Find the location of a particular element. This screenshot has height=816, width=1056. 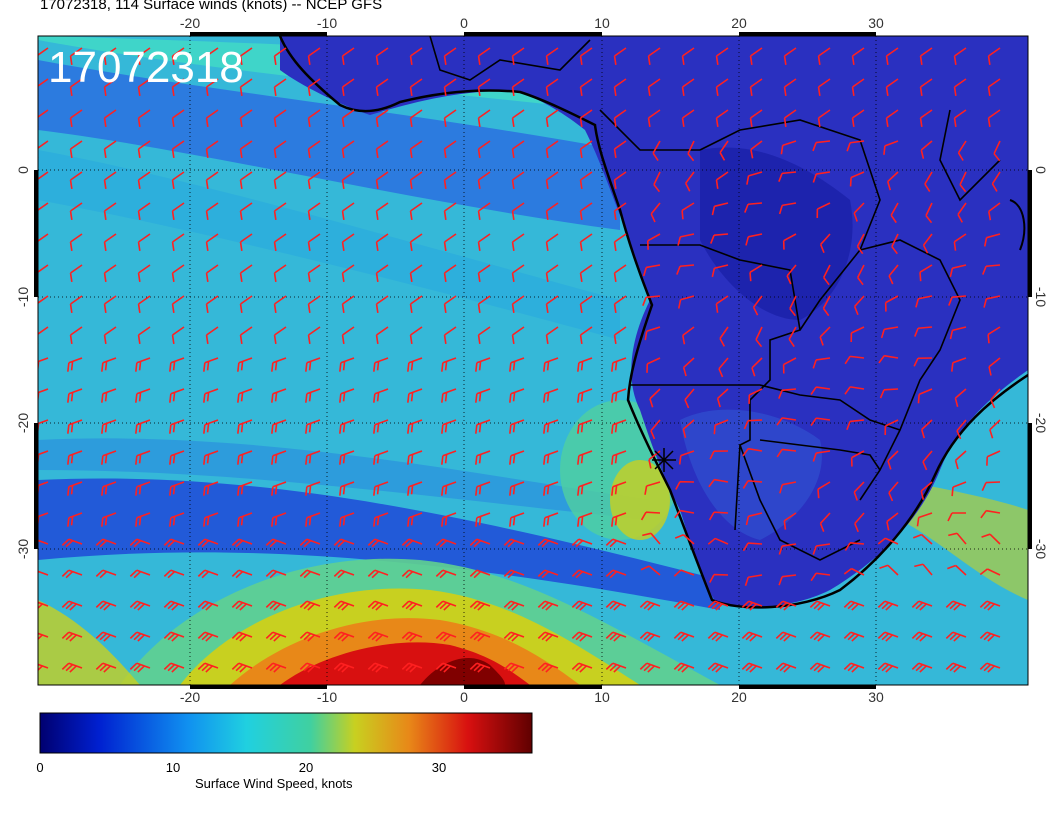

lat-label: 0 is located at coordinates (23, 170).